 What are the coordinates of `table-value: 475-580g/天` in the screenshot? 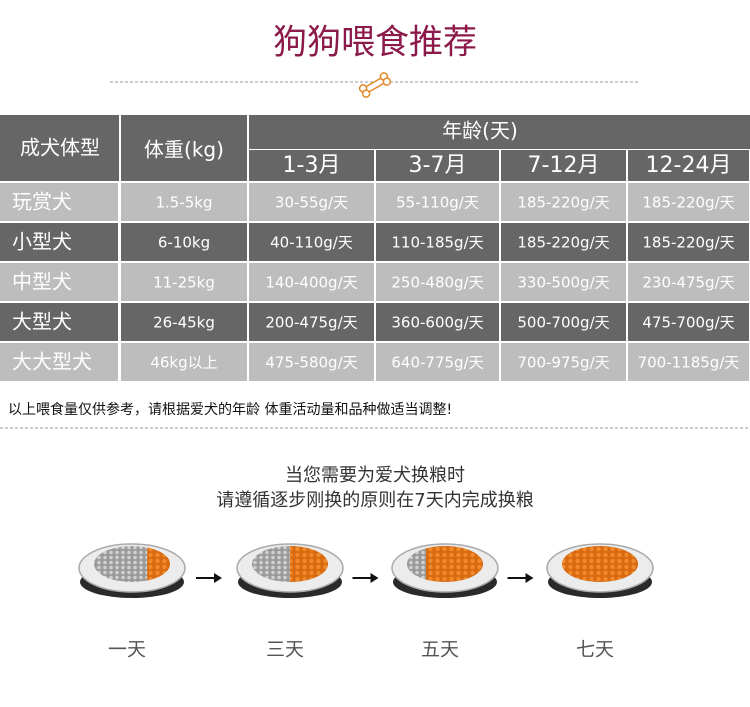 It's located at (311, 363).